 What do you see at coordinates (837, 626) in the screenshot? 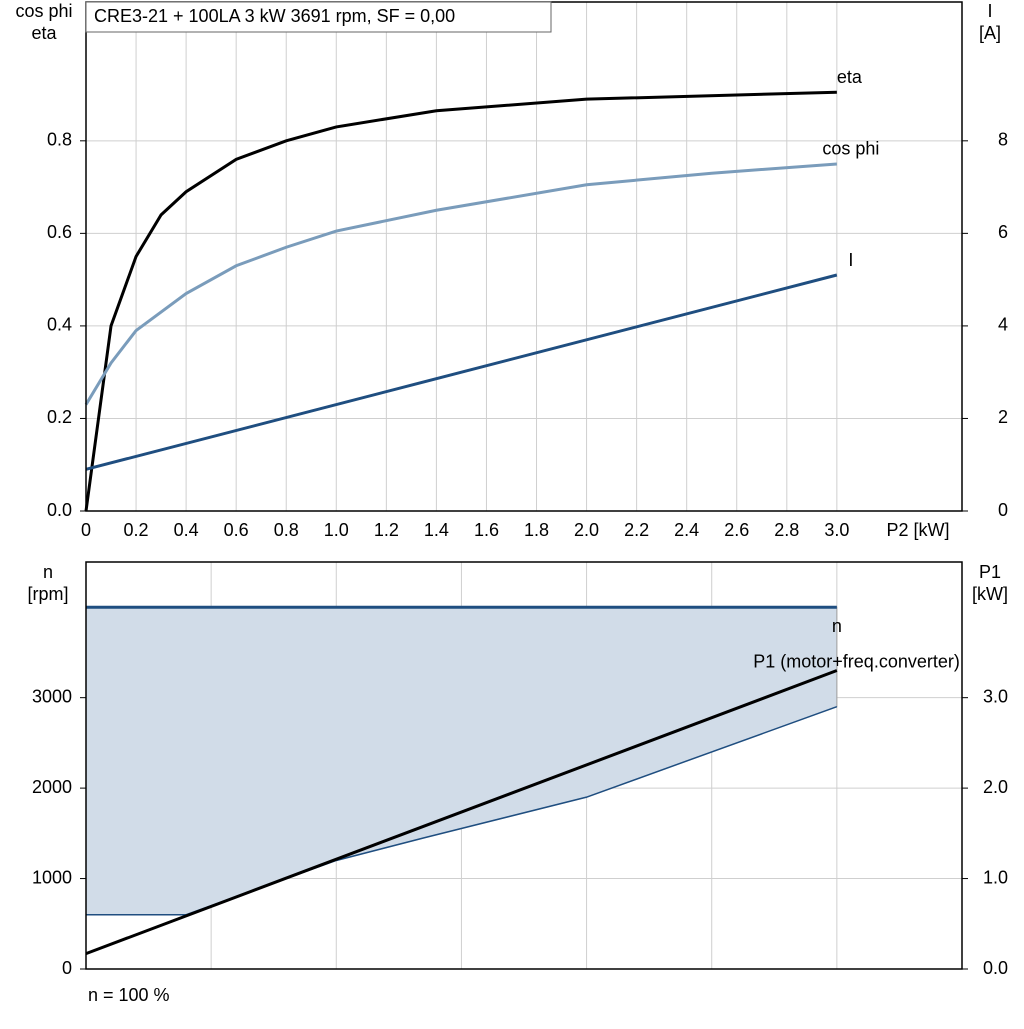
I see `series-label: n` at bounding box center [837, 626].